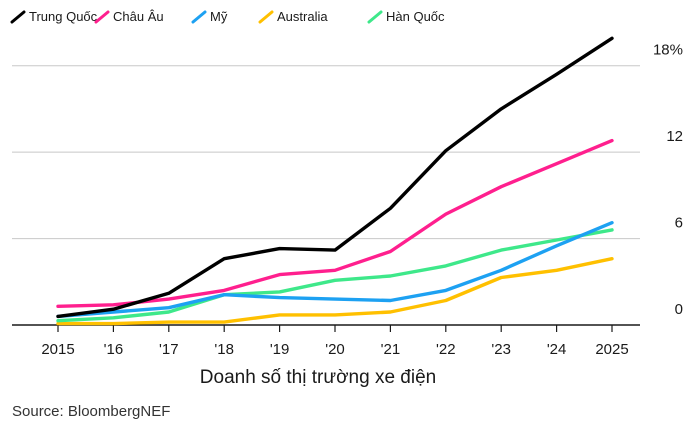  I want to click on x-tick-label: '17, so click(169, 349).